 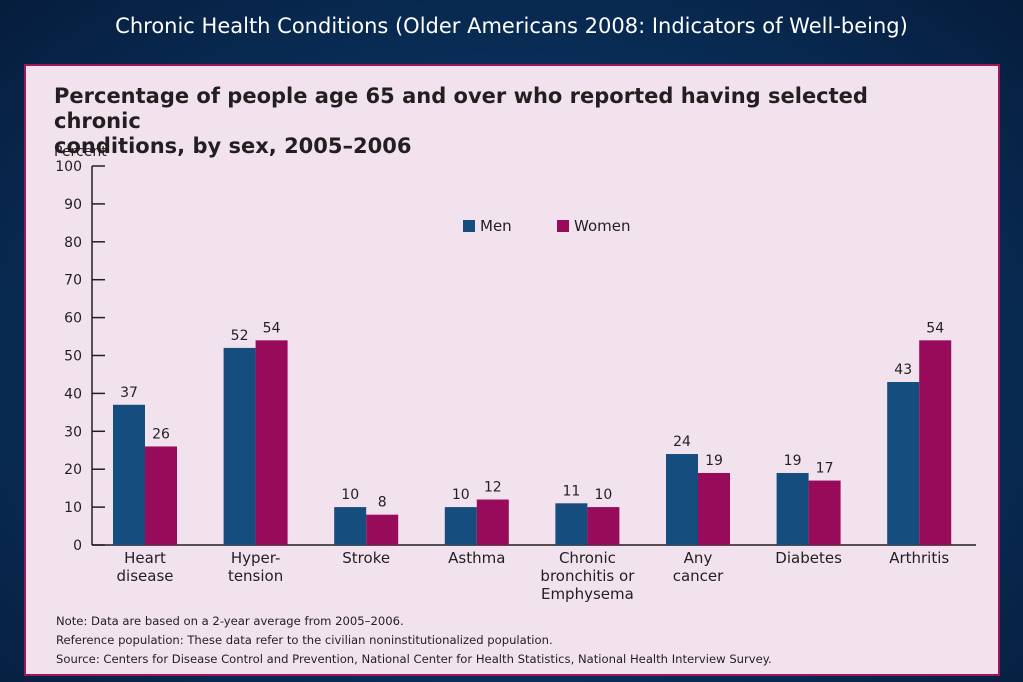 I want to click on y-axis-label: Percent, so click(x=80, y=152).